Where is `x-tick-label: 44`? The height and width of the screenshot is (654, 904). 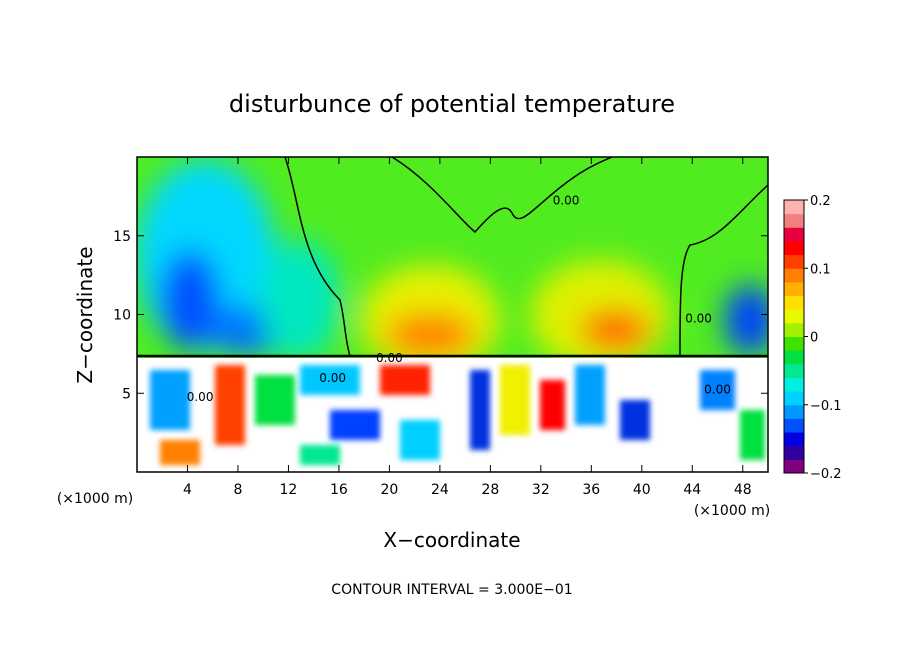 x-tick-label: 44 is located at coordinates (692, 490).